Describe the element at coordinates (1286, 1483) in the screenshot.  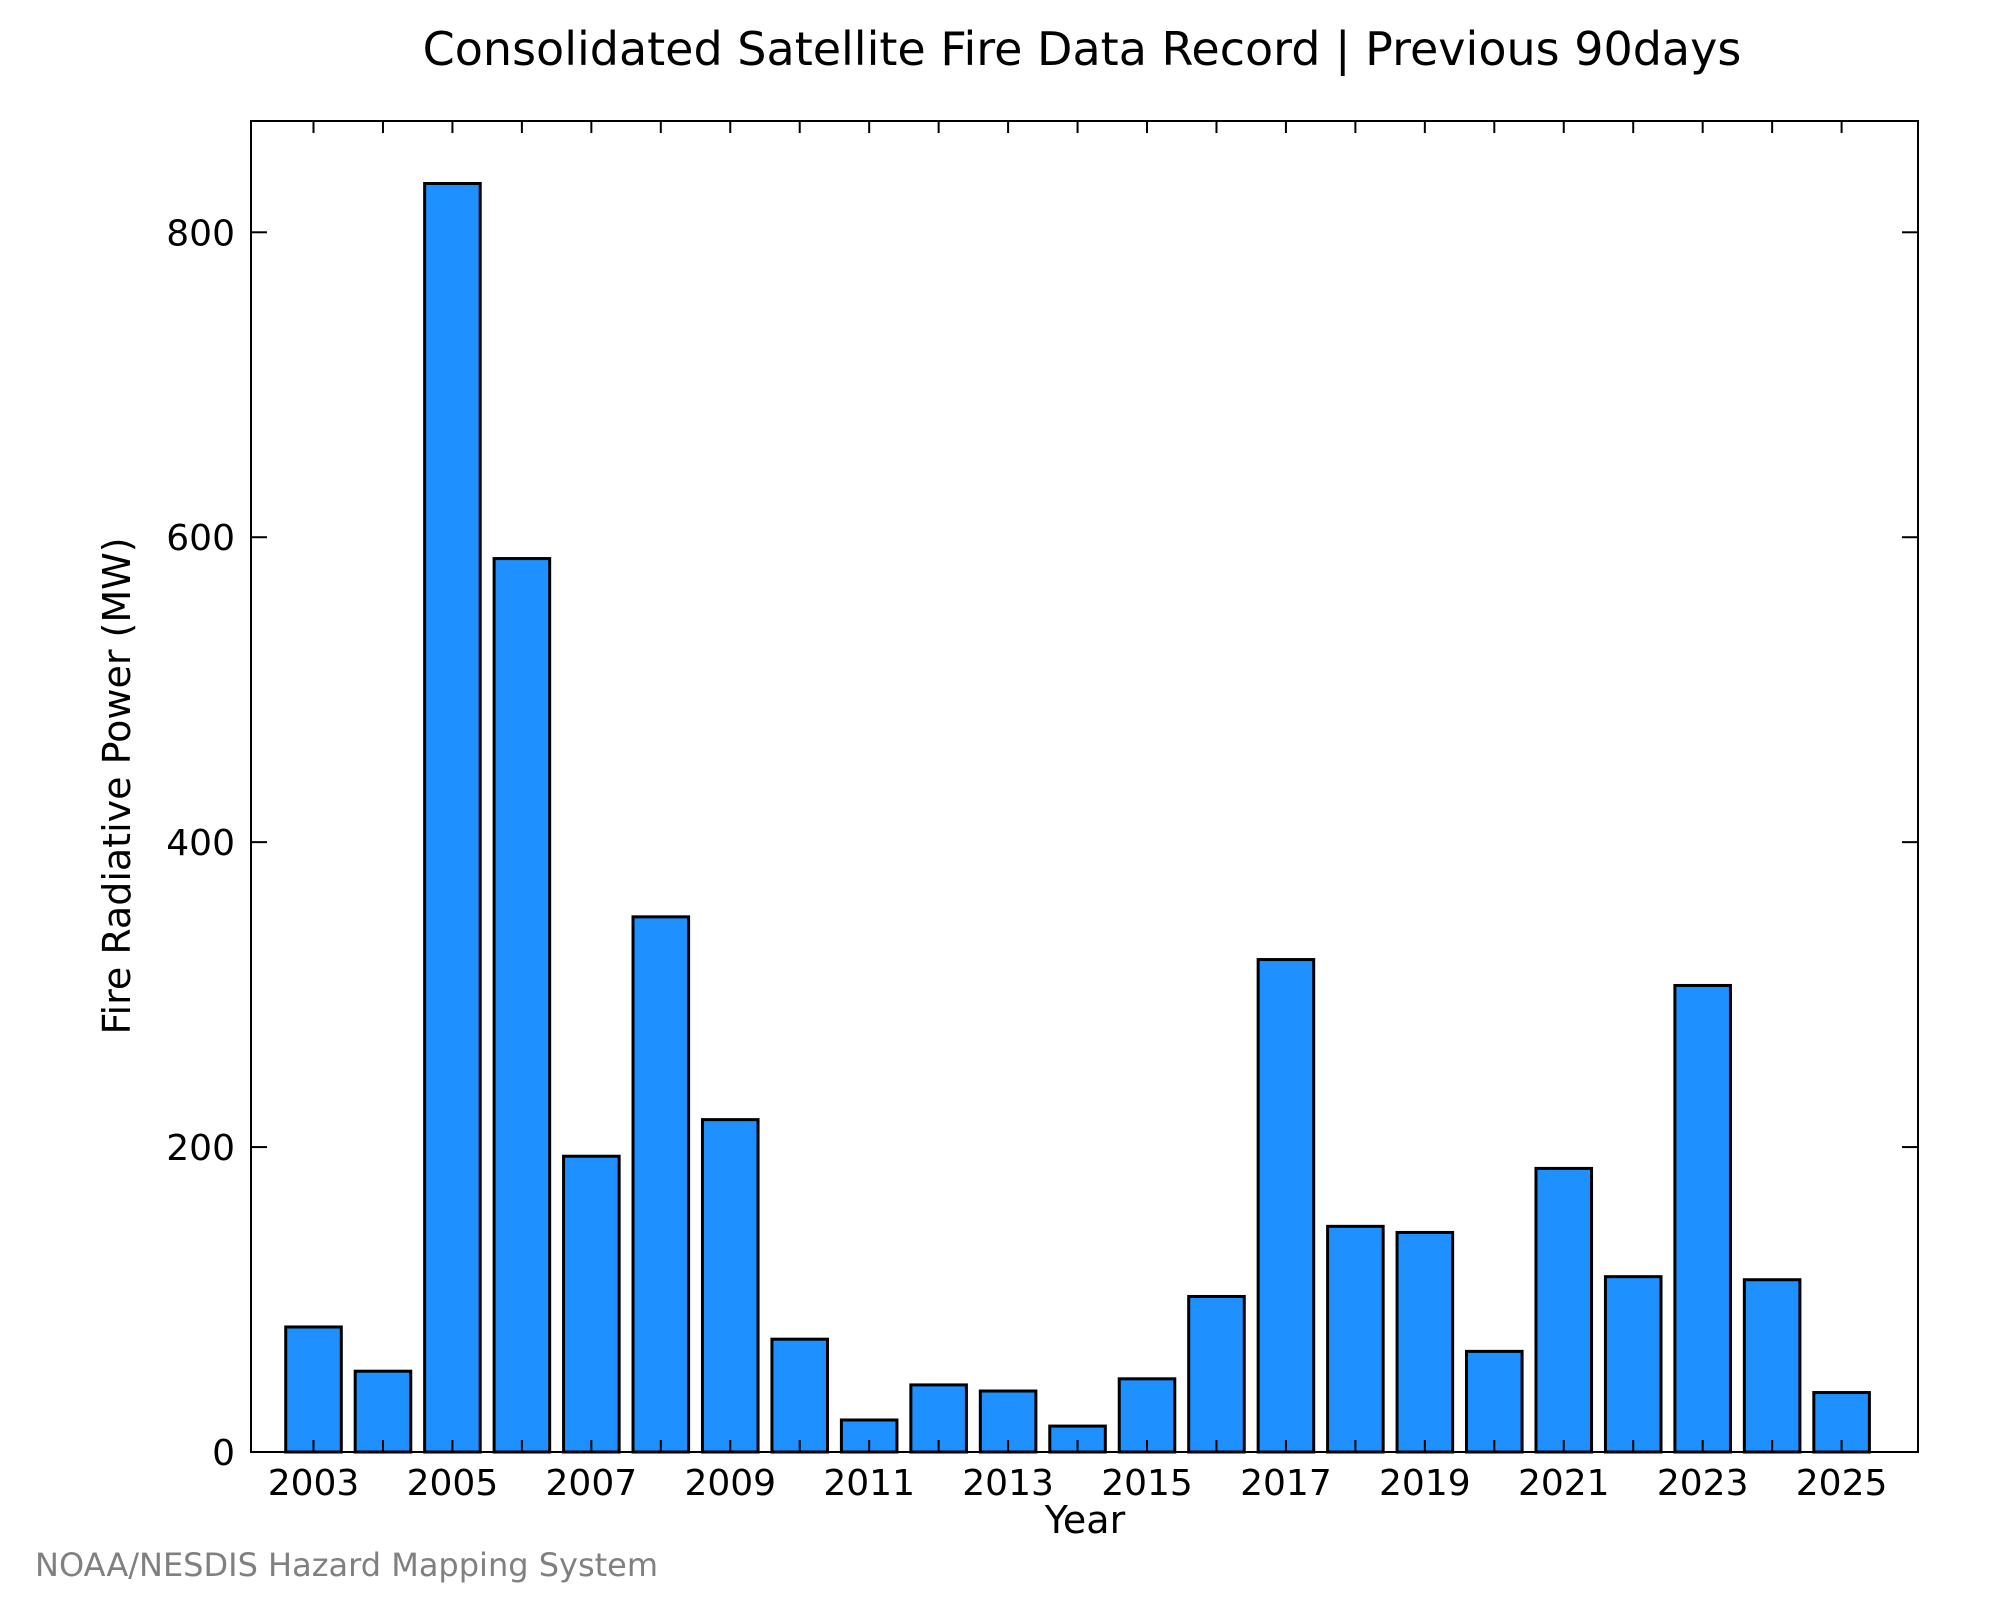
I see `x-tick-label: 2017` at that location.